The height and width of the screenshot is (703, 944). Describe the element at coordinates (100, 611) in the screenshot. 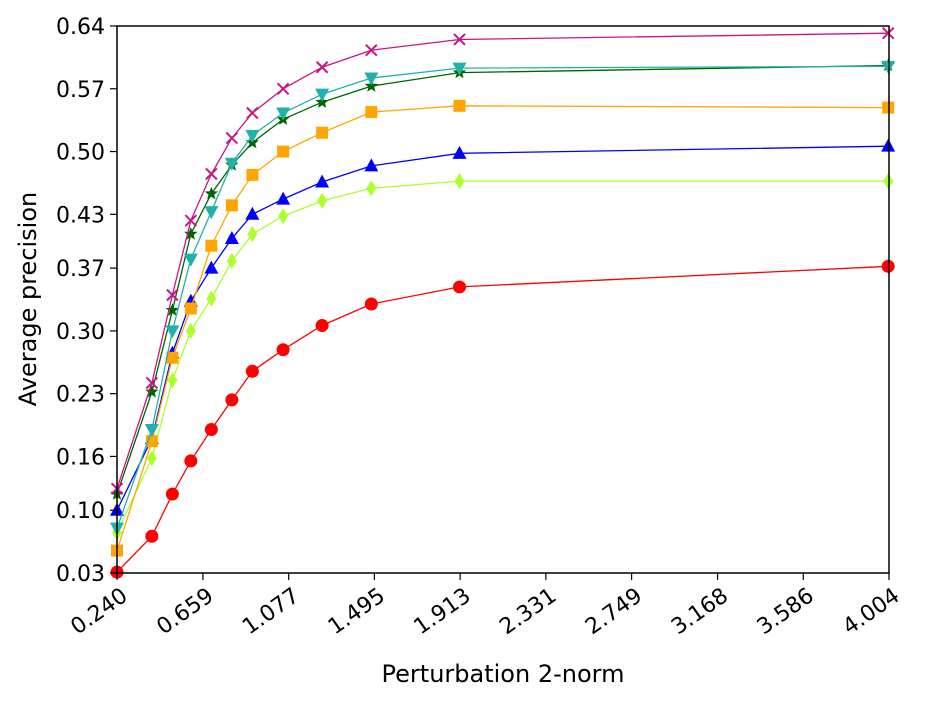

I see `x-tick-label: 0.240` at that location.